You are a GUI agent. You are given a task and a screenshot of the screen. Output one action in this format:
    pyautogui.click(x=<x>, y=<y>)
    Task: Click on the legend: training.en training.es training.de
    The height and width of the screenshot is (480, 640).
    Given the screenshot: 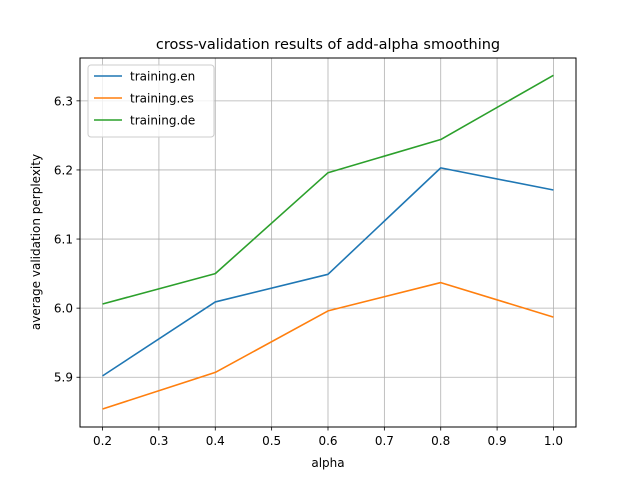 What is the action you would take?
    pyautogui.click(x=151, y=101)
    